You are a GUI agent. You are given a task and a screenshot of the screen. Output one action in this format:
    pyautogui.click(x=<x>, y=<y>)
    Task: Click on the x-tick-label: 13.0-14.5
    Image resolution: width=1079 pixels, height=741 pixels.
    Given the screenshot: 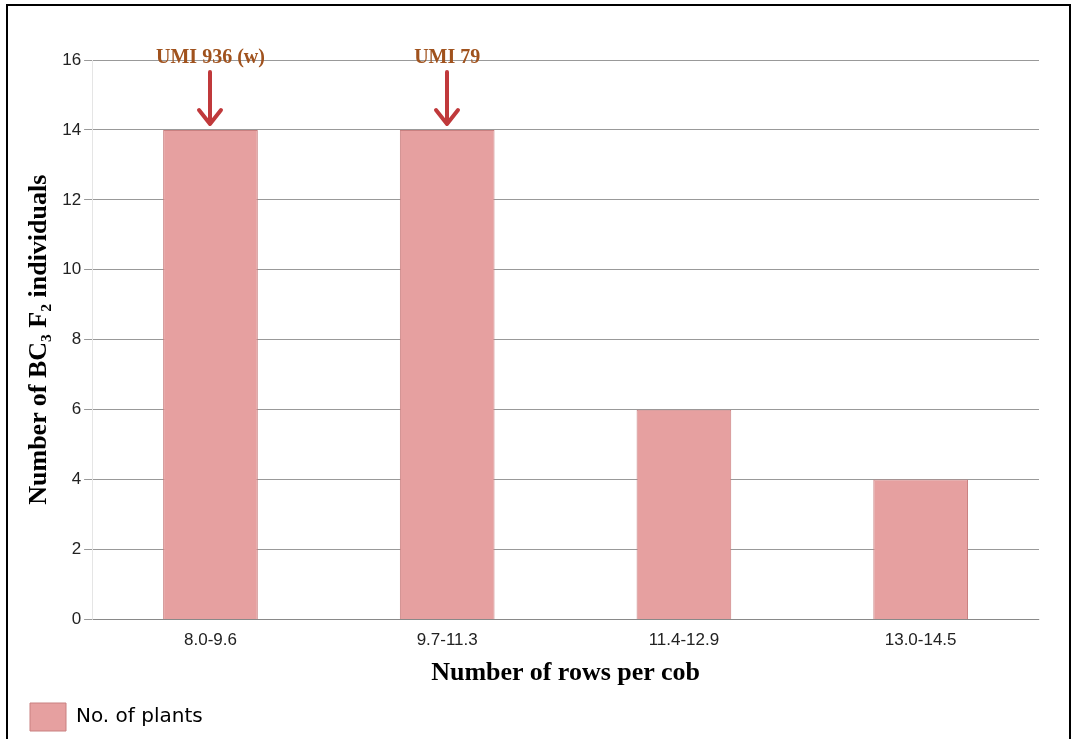 What is the action you would take?
    pyautogui.click(x=920, y=640)
    